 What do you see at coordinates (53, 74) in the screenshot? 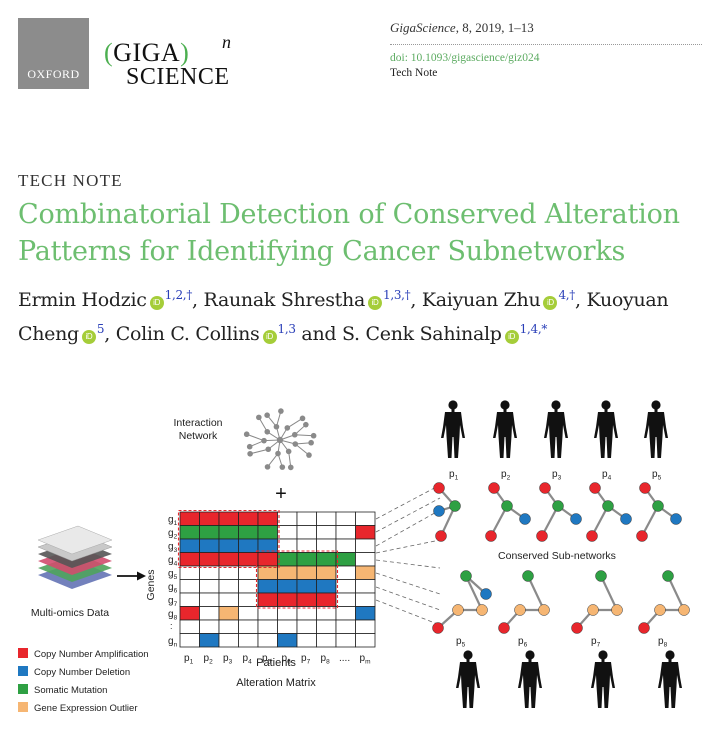
I see `oxford-logo-text: OXFORD` at bounding box center [53, 74].